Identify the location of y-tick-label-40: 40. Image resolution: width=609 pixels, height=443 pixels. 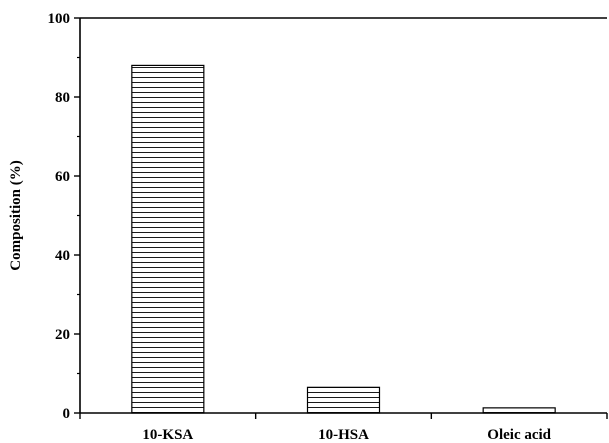
(62, 256).